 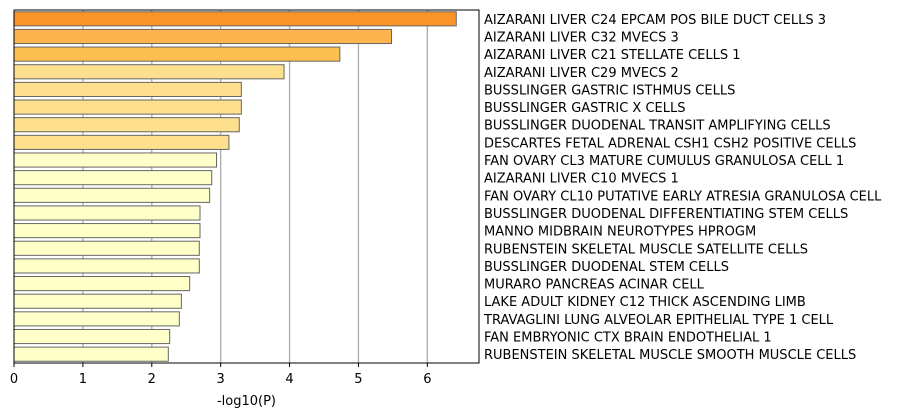 What do you see at coordinates (581, 37) in the screenshot?
I see `category-label-2: AIZARANI LIVER C32 MVECS 3` at bounding box center [581, 37].